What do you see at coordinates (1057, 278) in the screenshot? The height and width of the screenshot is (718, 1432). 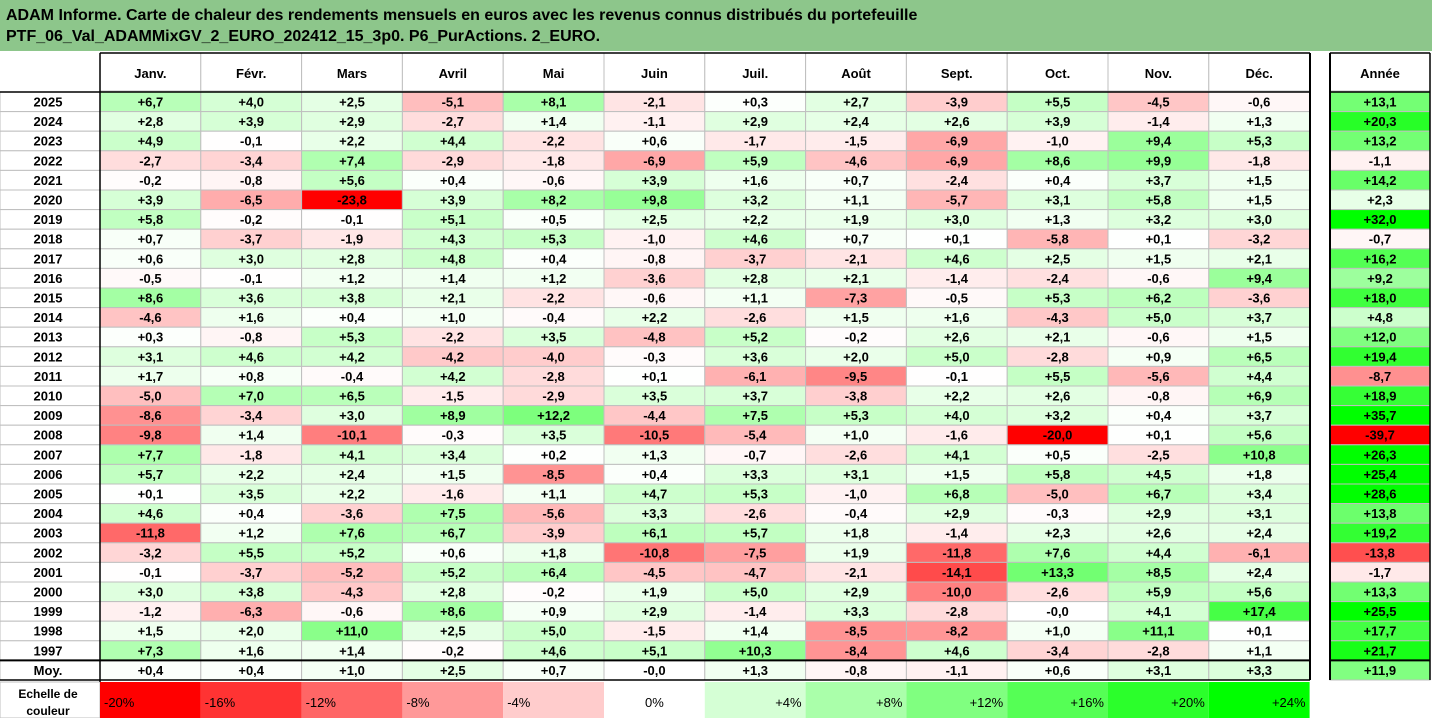 I see `cell-value: -2,4` at bounding box center [1057, 278].